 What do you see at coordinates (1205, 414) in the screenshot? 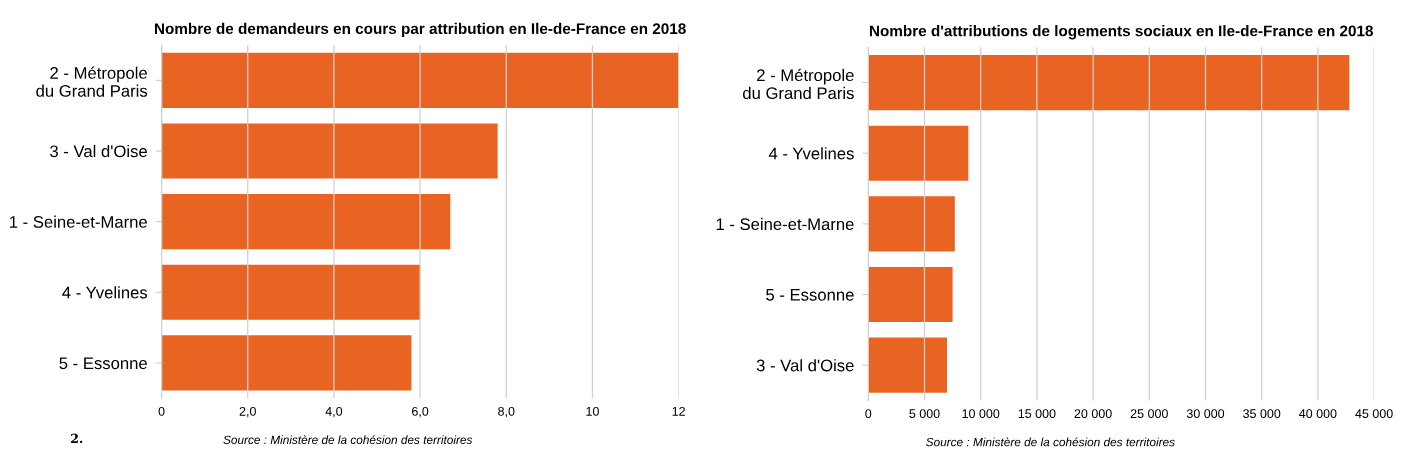
I see `x-tick-label: 30 000` at bounding box center [1205, 414].